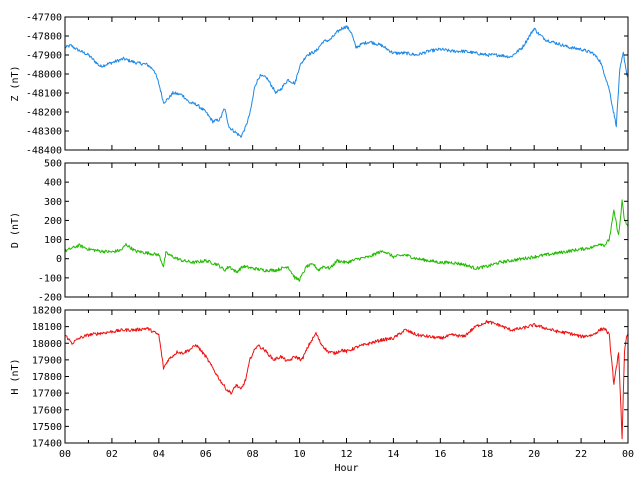  What do you see at coordinates (534, 454) in the screenshot?
I see `x-tick-label-10: 20` at bounding box center [534, 454].